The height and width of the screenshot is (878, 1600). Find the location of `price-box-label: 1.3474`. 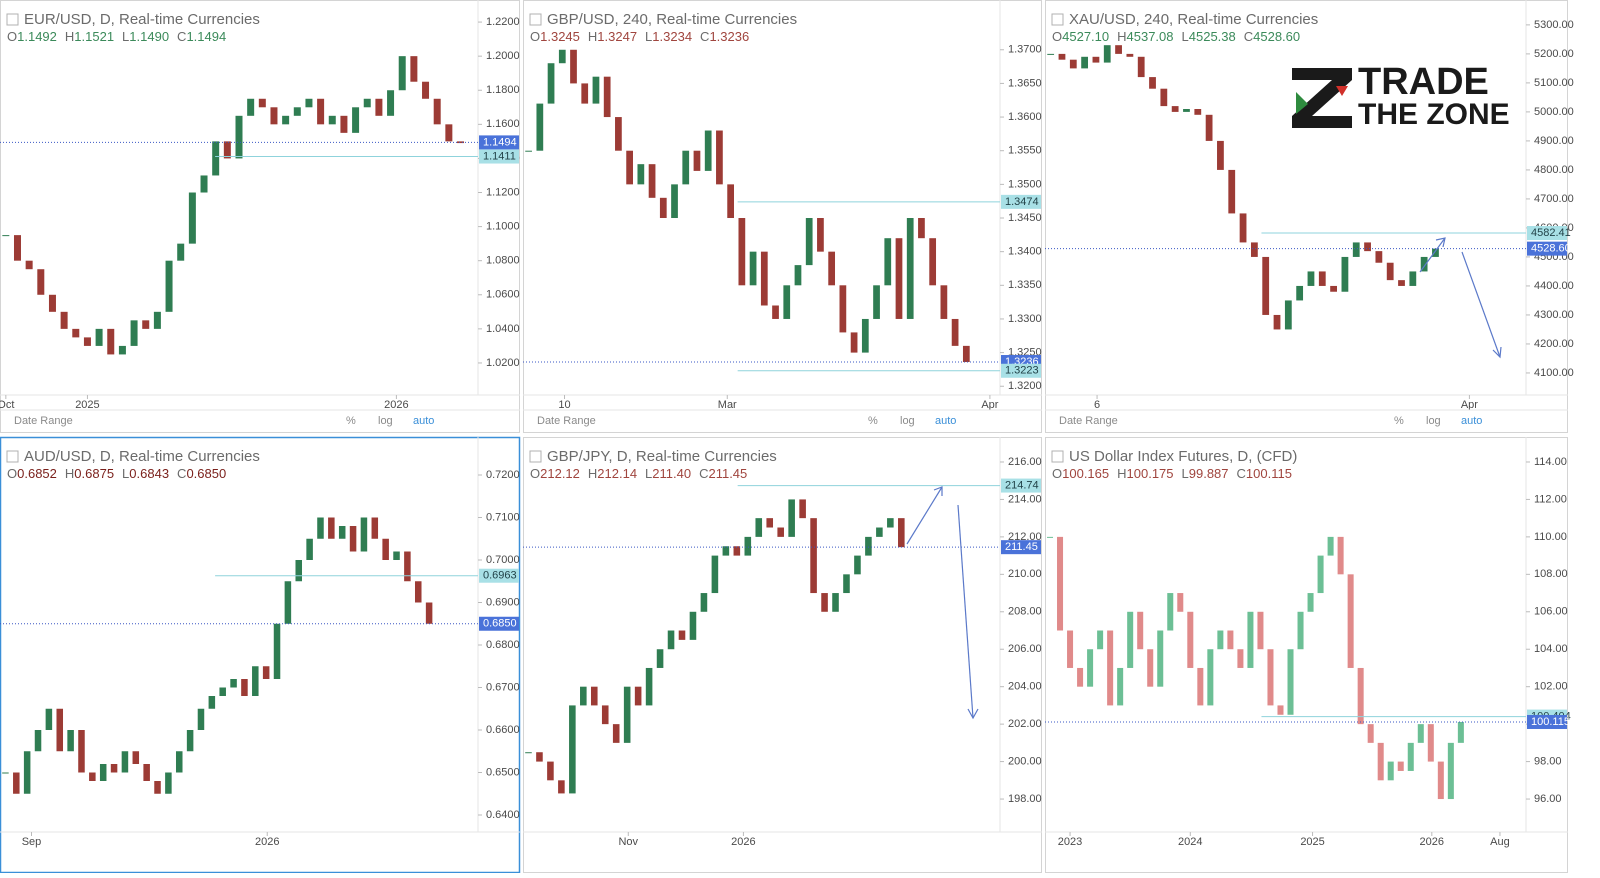

price-box-label: 1.3474 is located at coordinates (1022, 202).